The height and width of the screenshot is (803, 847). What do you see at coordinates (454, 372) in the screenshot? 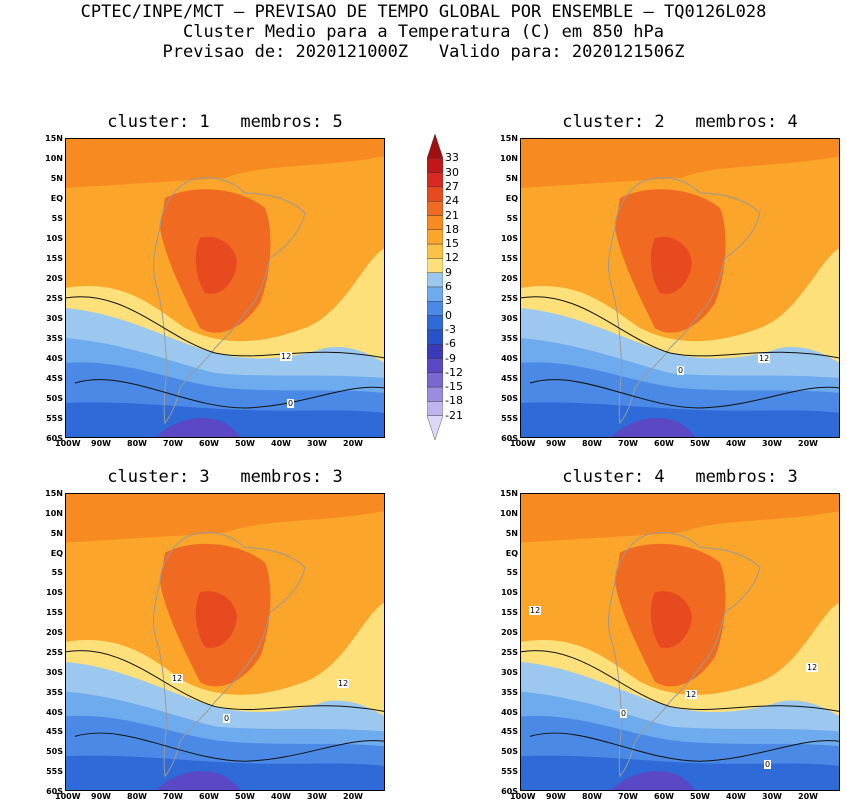
I see `colorbar-label: -12` at bounding box center [454, 372].